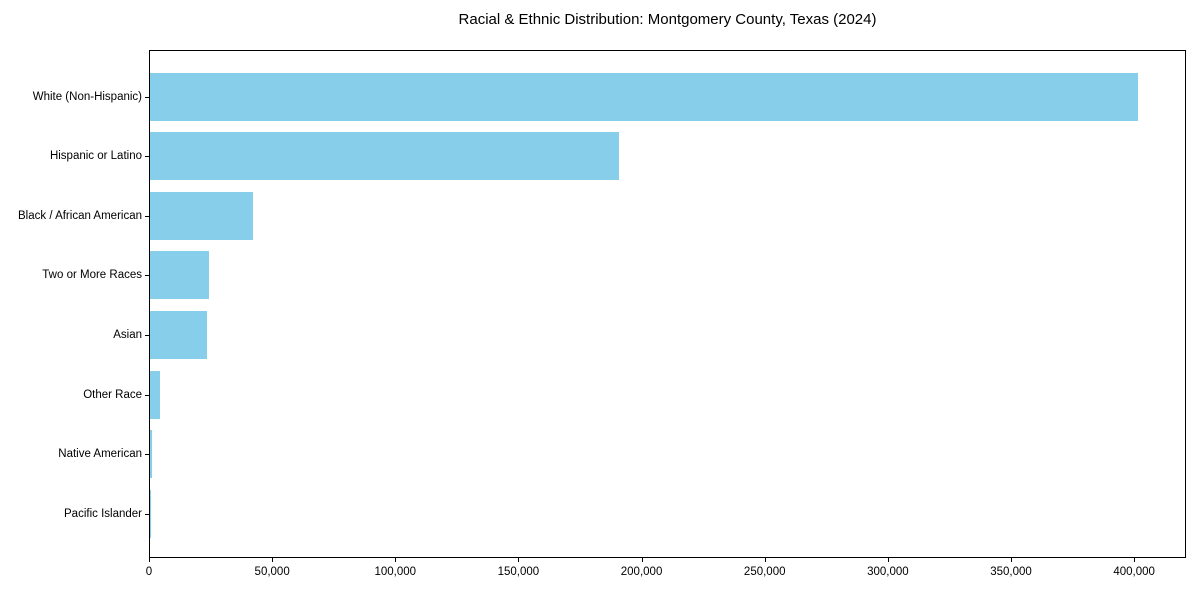  I want to click on x-tick-label: 200,000, so click(641, 572).